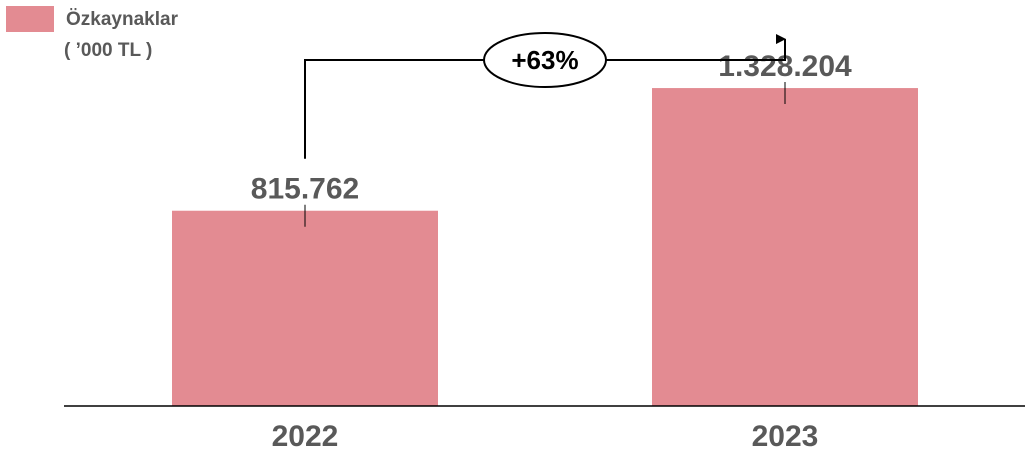 This screenshot has height=451, width=1031. Describe the element at coordinates (545, 95) in the screenshot. I see `growth-annotation: +63%` at that location.